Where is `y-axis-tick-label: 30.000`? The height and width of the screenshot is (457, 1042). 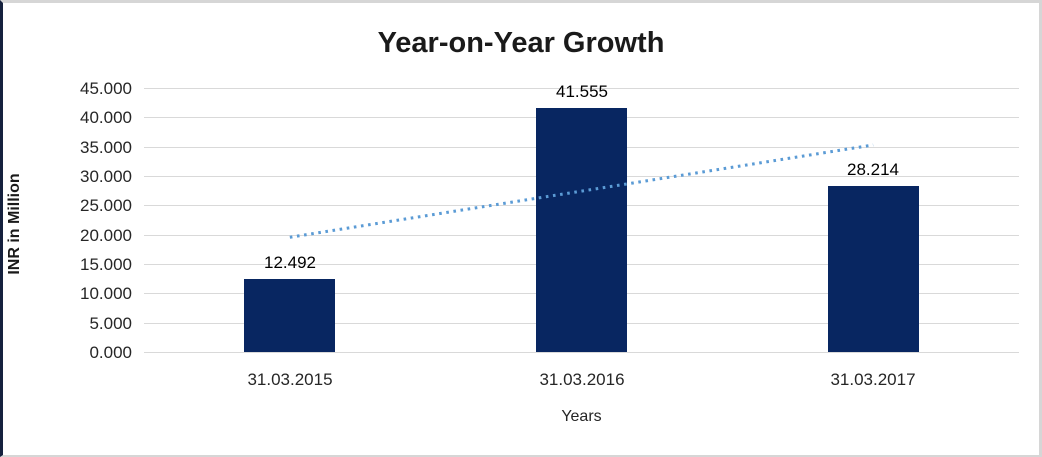
y-axis-tick-label: 30.000 is located at coordinates (106, 176).